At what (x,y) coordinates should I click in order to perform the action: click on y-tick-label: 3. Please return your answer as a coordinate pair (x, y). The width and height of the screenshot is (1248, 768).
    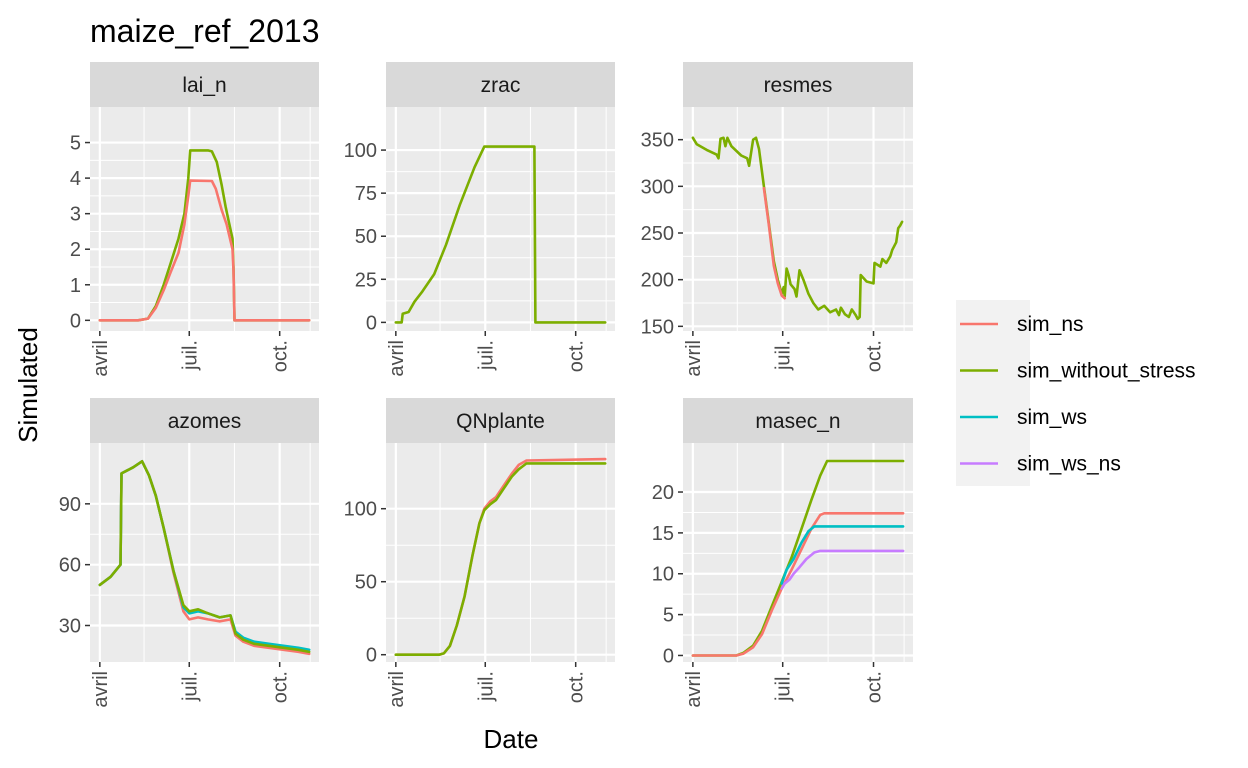
    Looking at the image, I should click on (75, 215).